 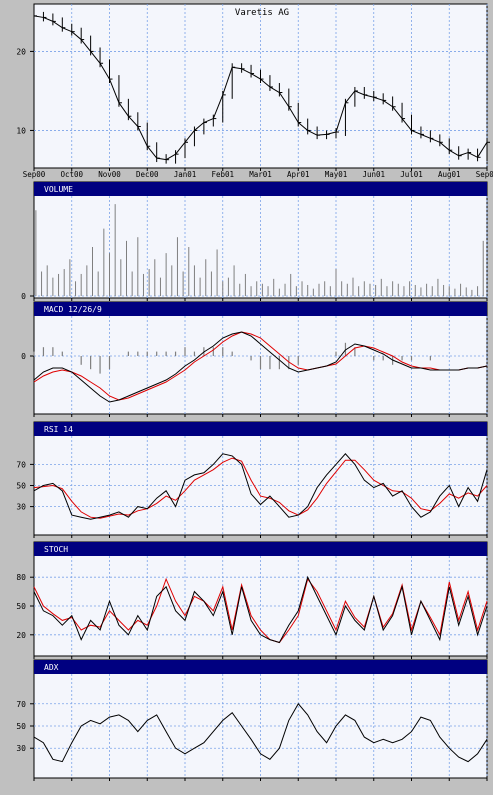 I want to click on macd-series-signal, so click(x=260, y=366).